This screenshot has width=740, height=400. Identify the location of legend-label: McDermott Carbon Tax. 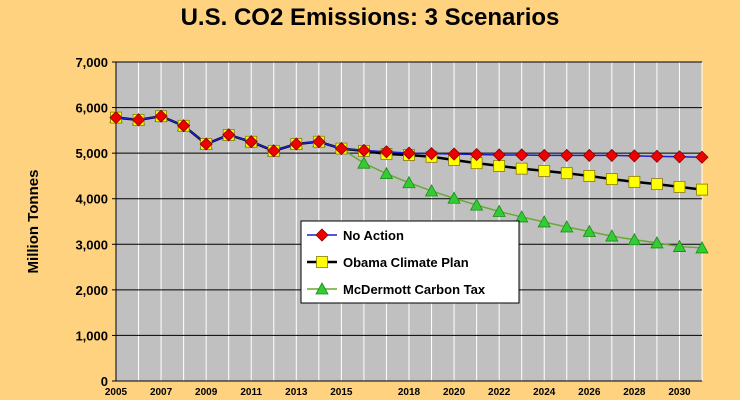
(414, 289).